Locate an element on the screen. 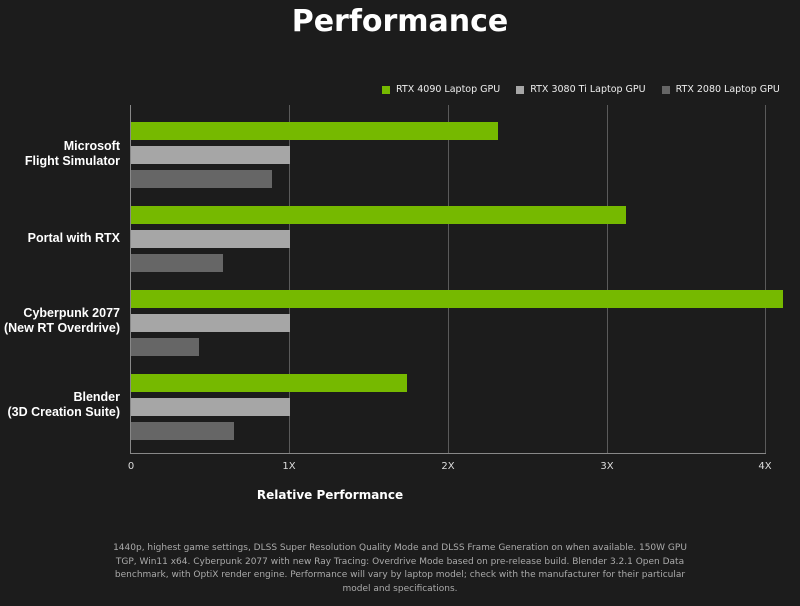 This screenshot has width=800, height=606. legend-swatch-green is located at coordinates (386, 89).